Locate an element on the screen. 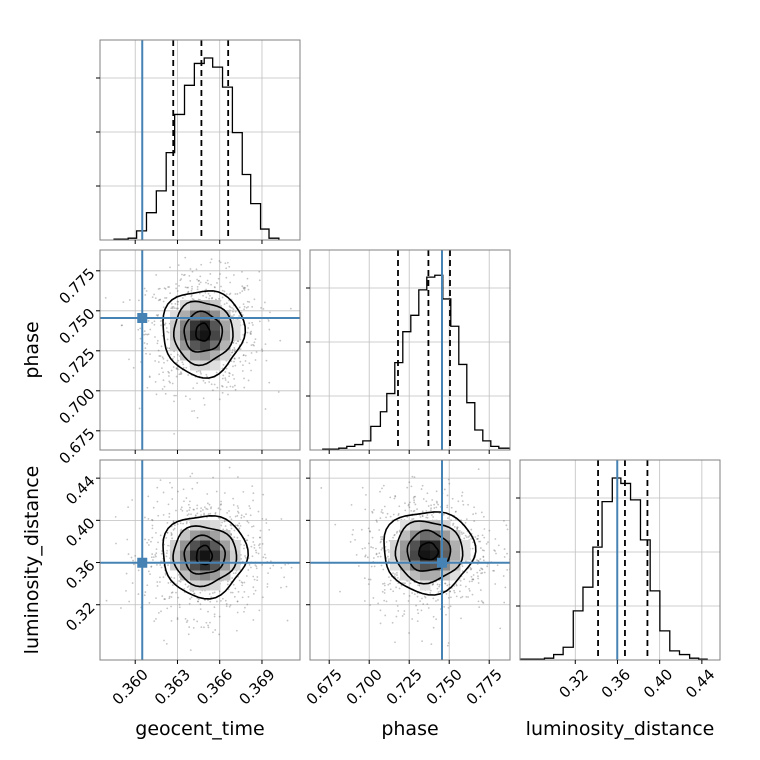 This screenshot has height=760, width=760. density-panel-geocent-time-phase-content is located at coordinates (200, 350).